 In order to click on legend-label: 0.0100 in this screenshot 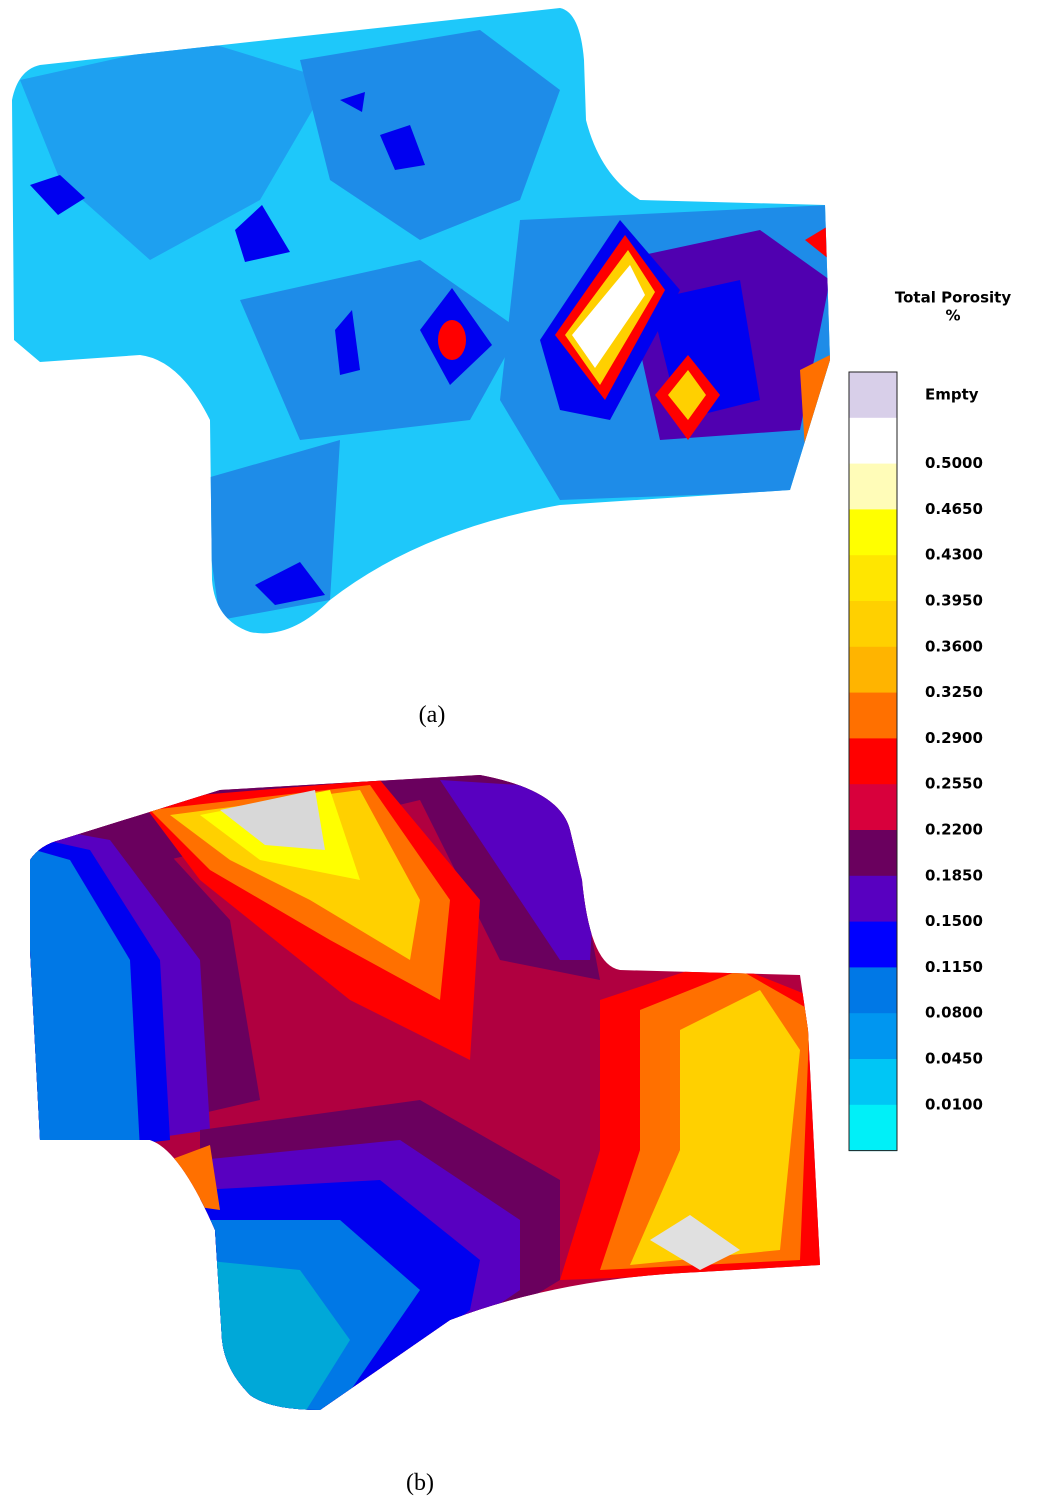, I will do `click(954, 1104)`.